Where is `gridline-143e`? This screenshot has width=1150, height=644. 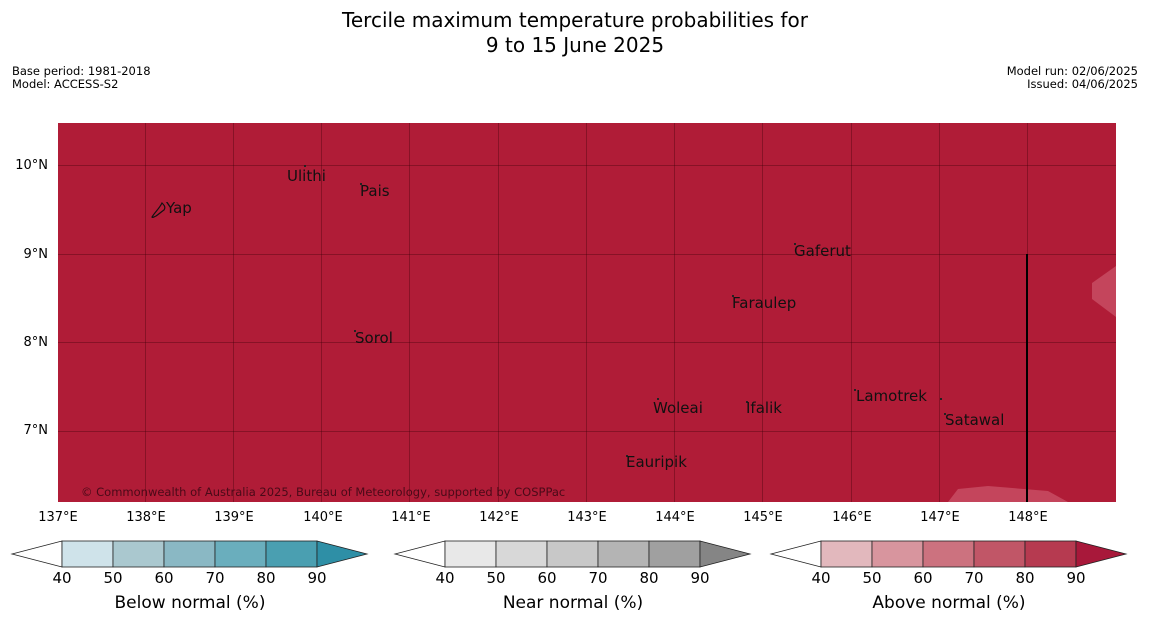
gridline-143e is located at coordinates (586, 312).